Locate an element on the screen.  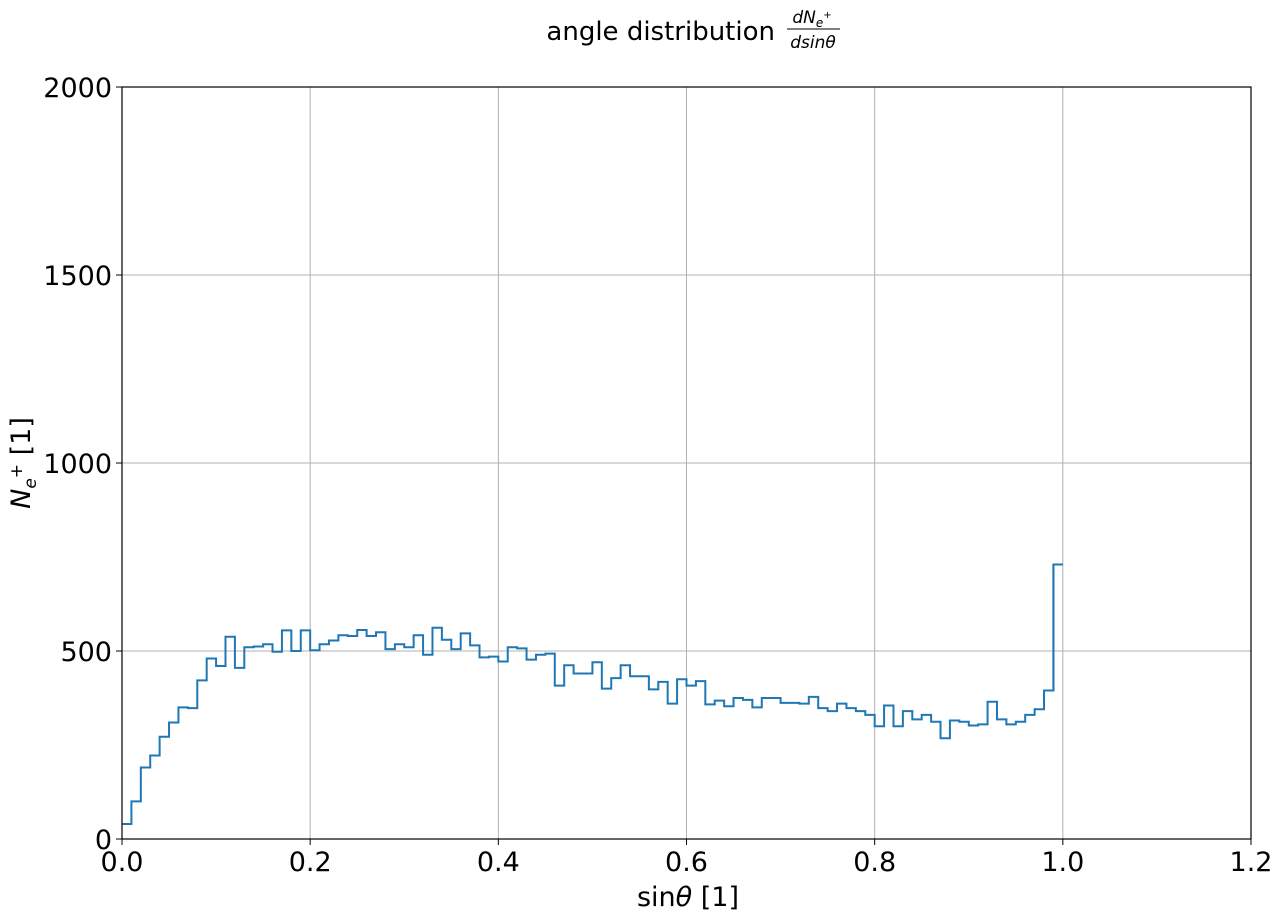
x-axis-ticks: 0.0 0.2 0.4 0.6 0.8 1.0 1.2 is located at coordinates (686, 858).